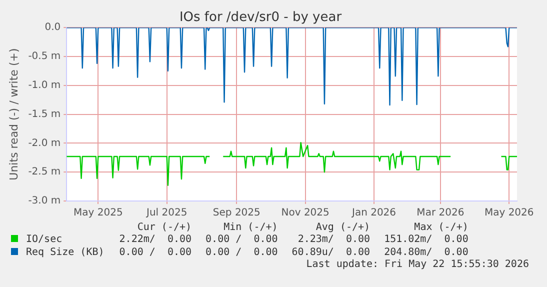 The width and height of the screenshot is (547, 287). I want to click on x-tick-label: Mar 2026, so click(440, 213).